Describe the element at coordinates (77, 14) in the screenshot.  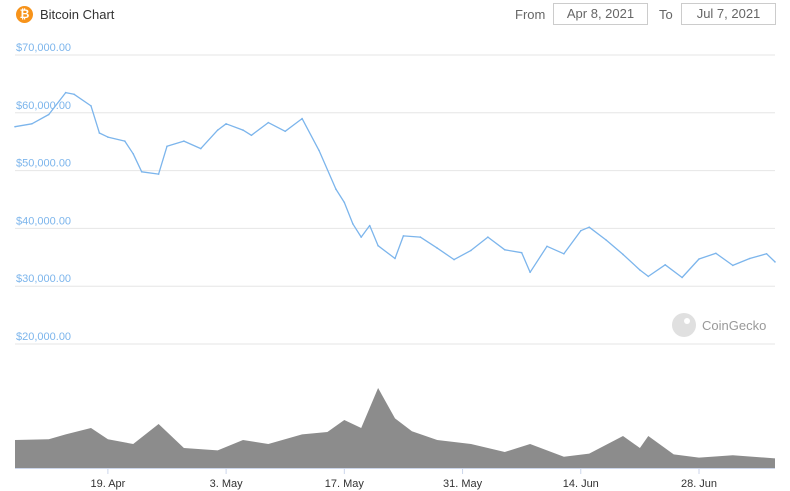
I see `chart-title: Bitcoin Chart` at that location.